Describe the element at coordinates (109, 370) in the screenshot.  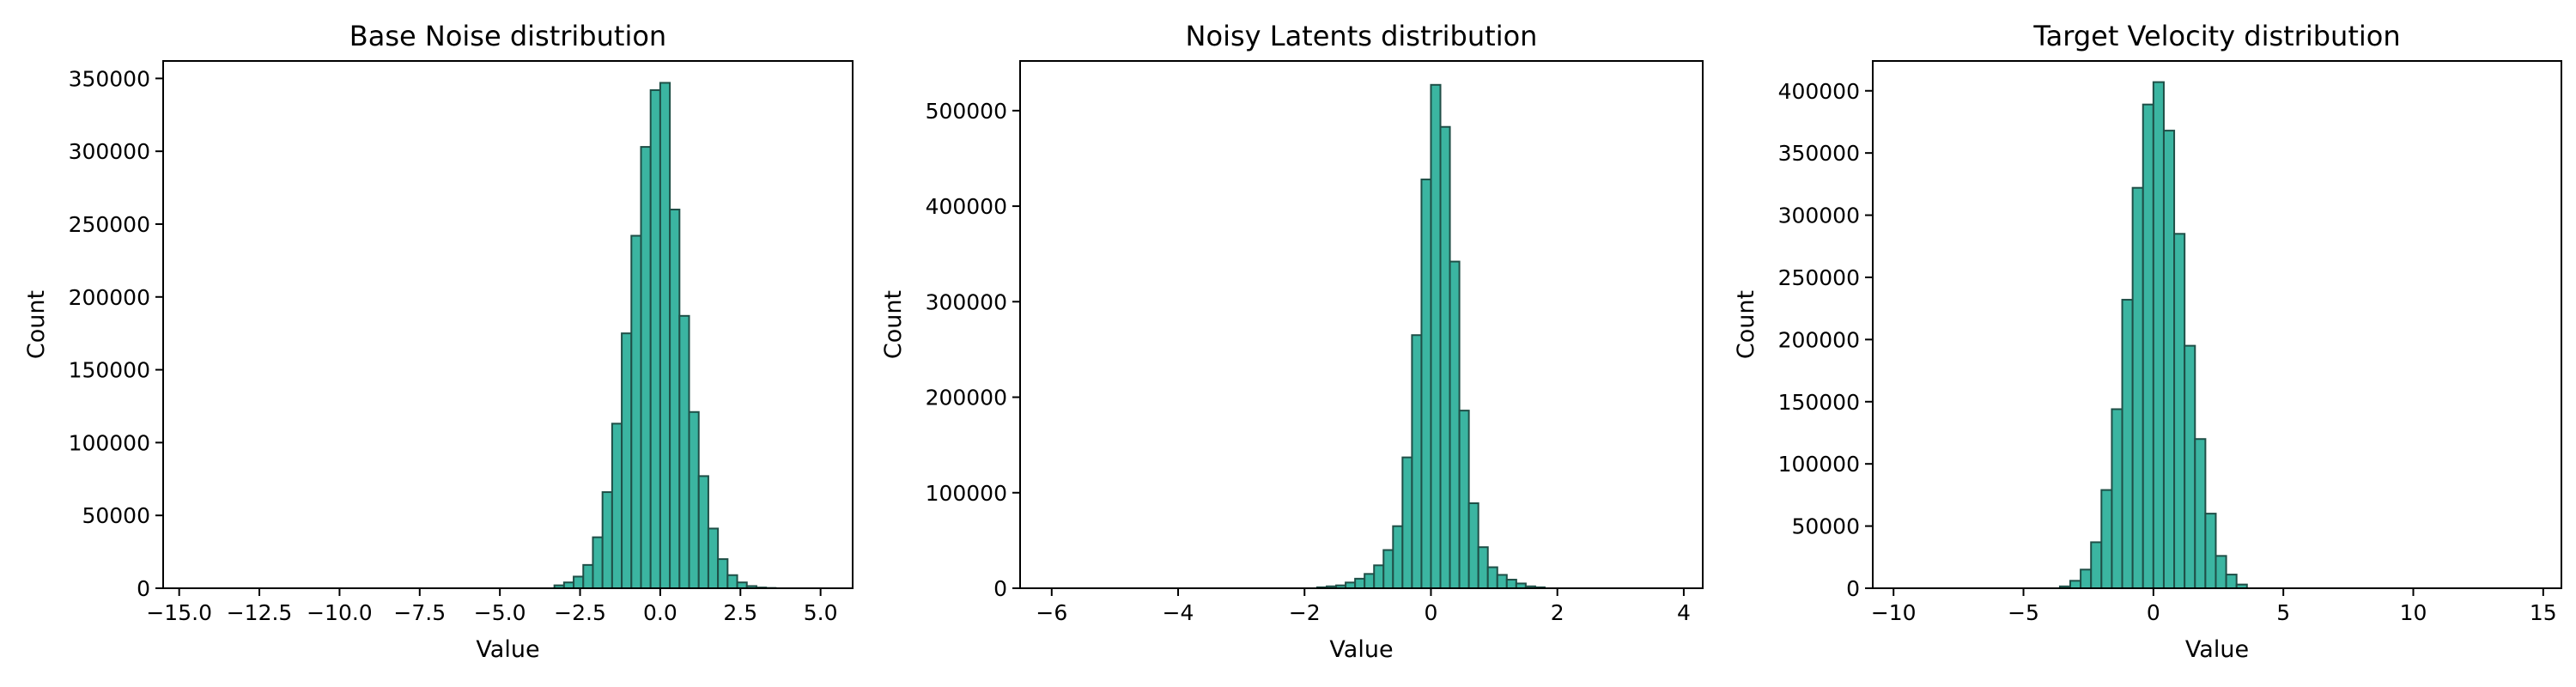
I see `y-tick-label: 150000` at that location.